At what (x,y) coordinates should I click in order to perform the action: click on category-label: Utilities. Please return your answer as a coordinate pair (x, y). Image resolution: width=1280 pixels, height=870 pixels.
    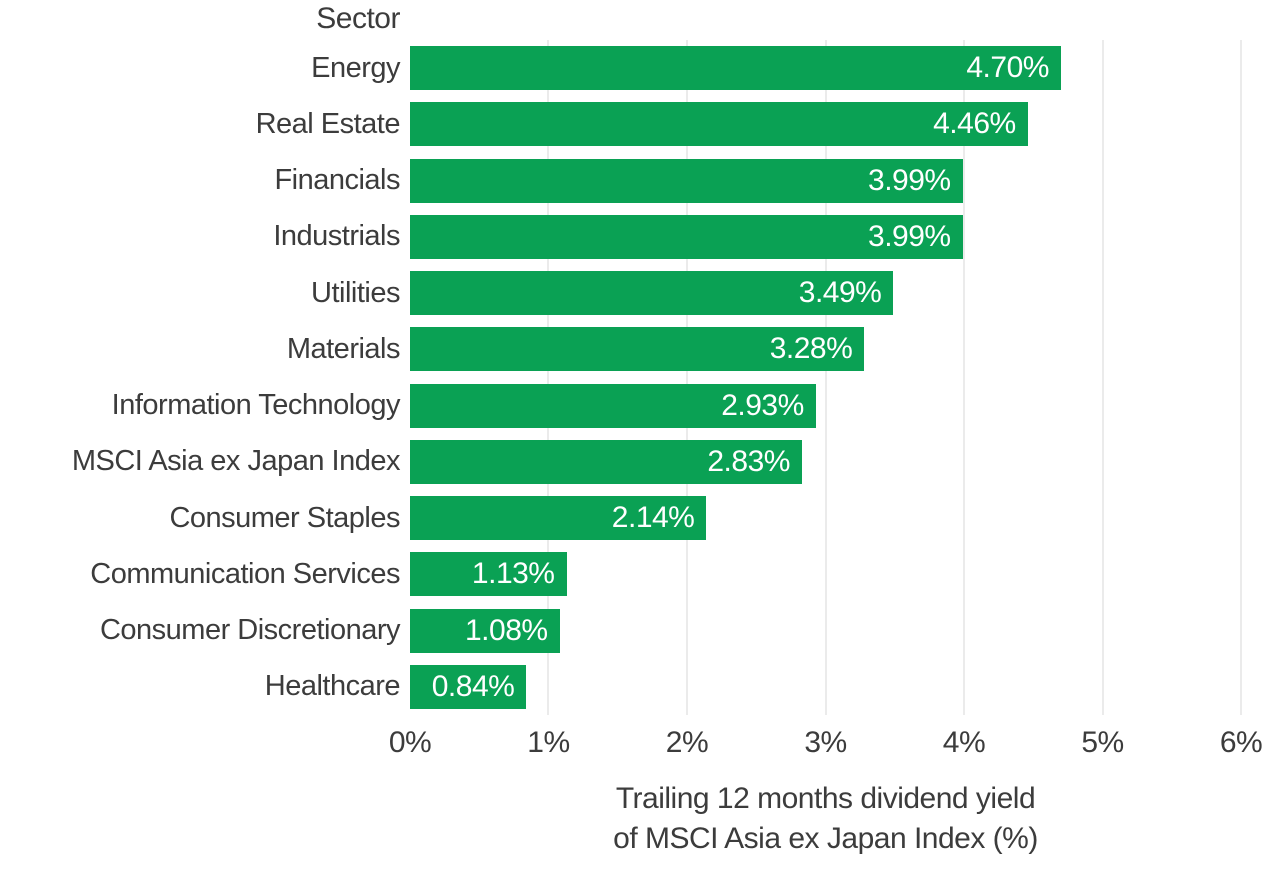
    Looking at the image, I should click on (355, 292).